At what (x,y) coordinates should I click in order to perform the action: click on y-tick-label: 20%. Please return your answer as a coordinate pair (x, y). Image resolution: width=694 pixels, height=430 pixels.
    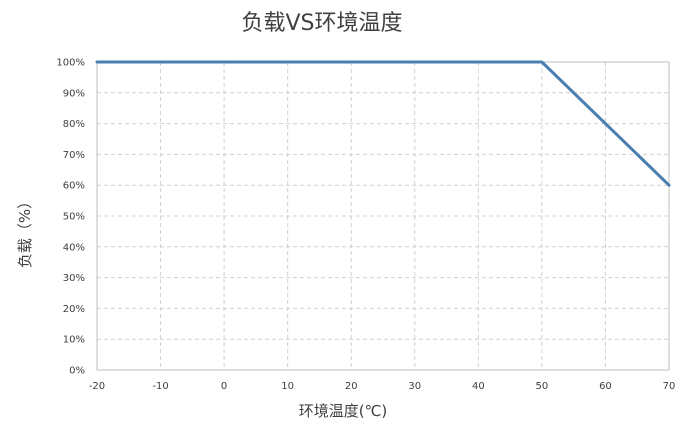
    Looking at the image, I should click on (74, 309).